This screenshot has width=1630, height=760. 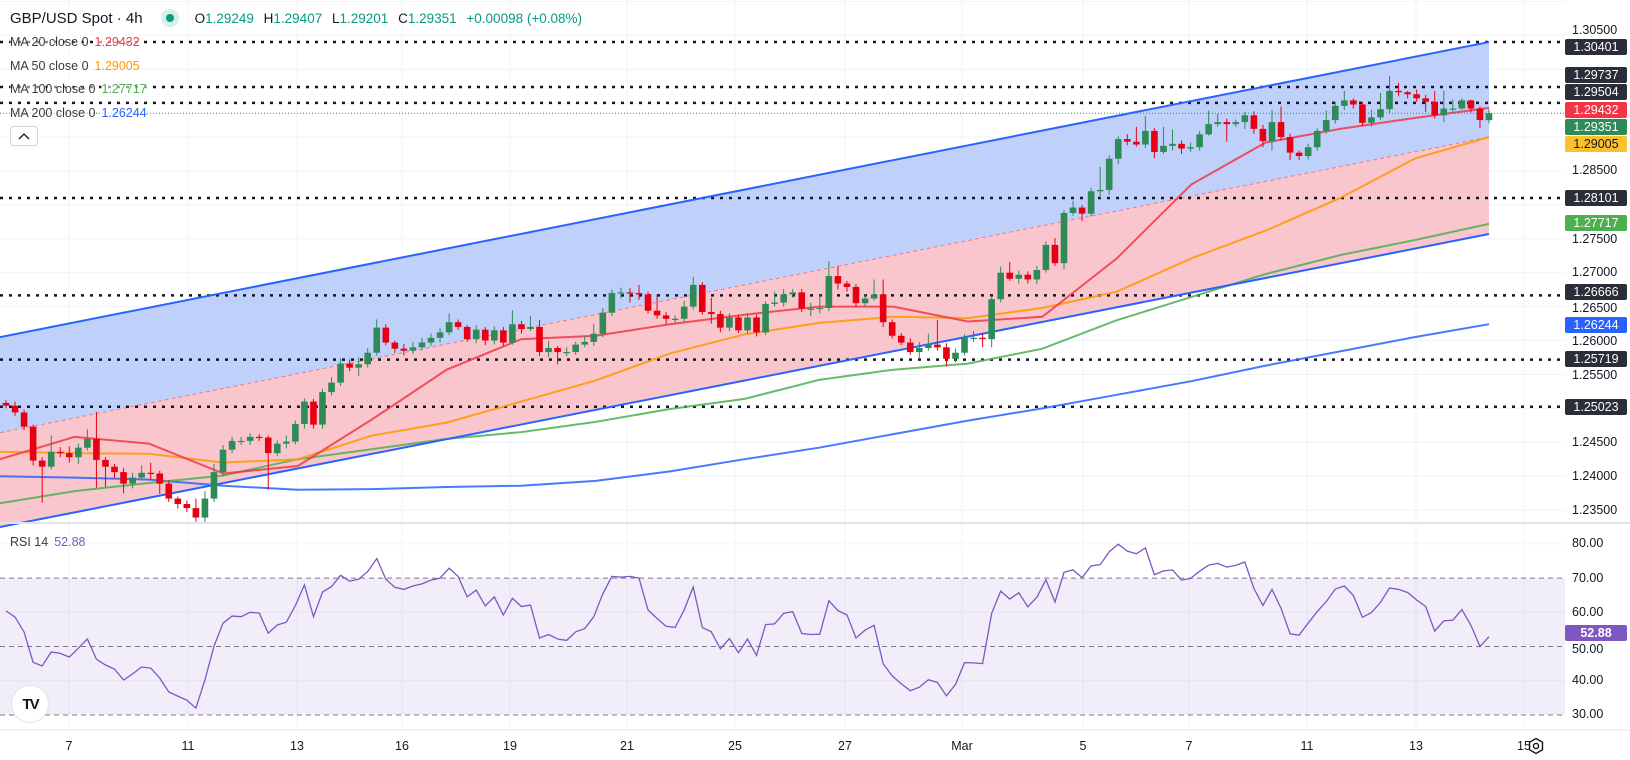 I want to click on price-label: 1.29737, so click(x=1596, y=75).